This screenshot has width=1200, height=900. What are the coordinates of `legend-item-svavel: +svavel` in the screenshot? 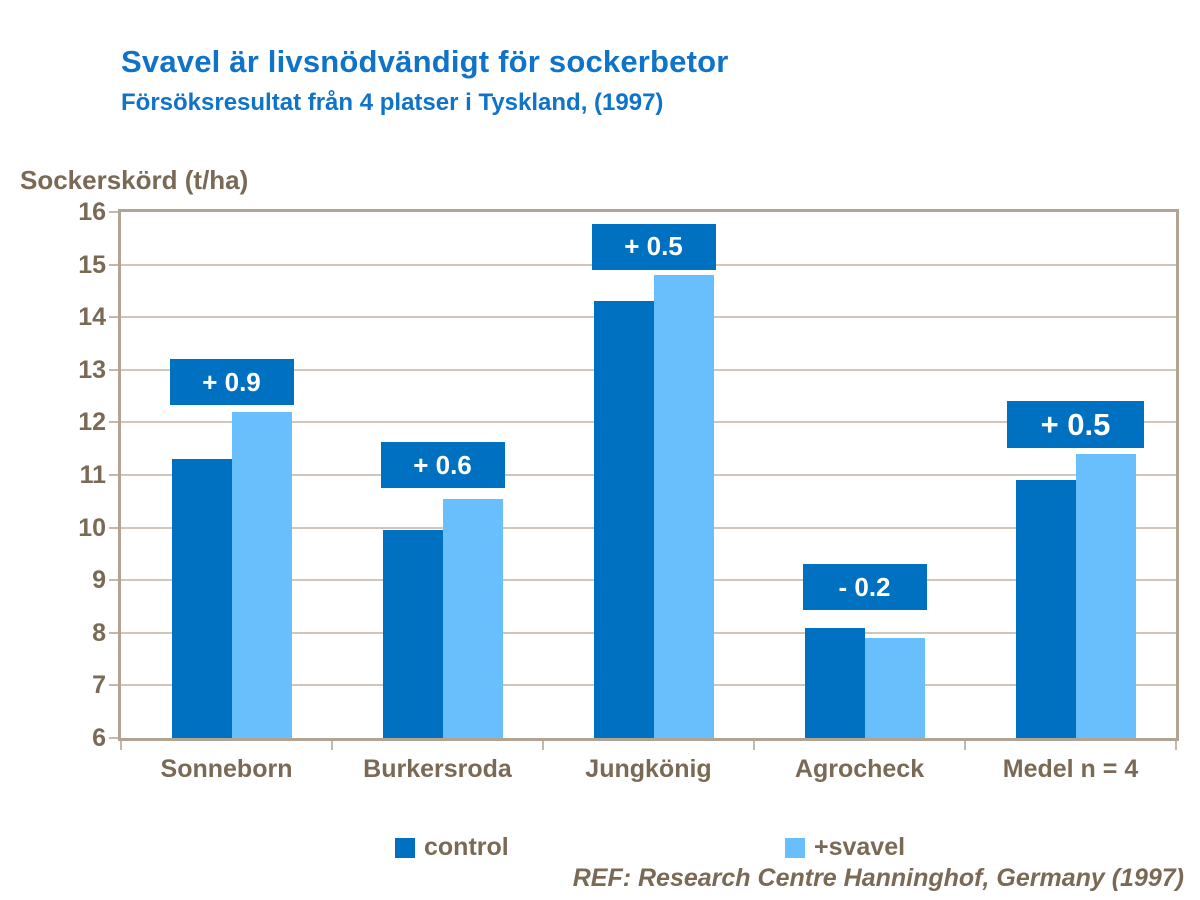 It's located at (845, 847).